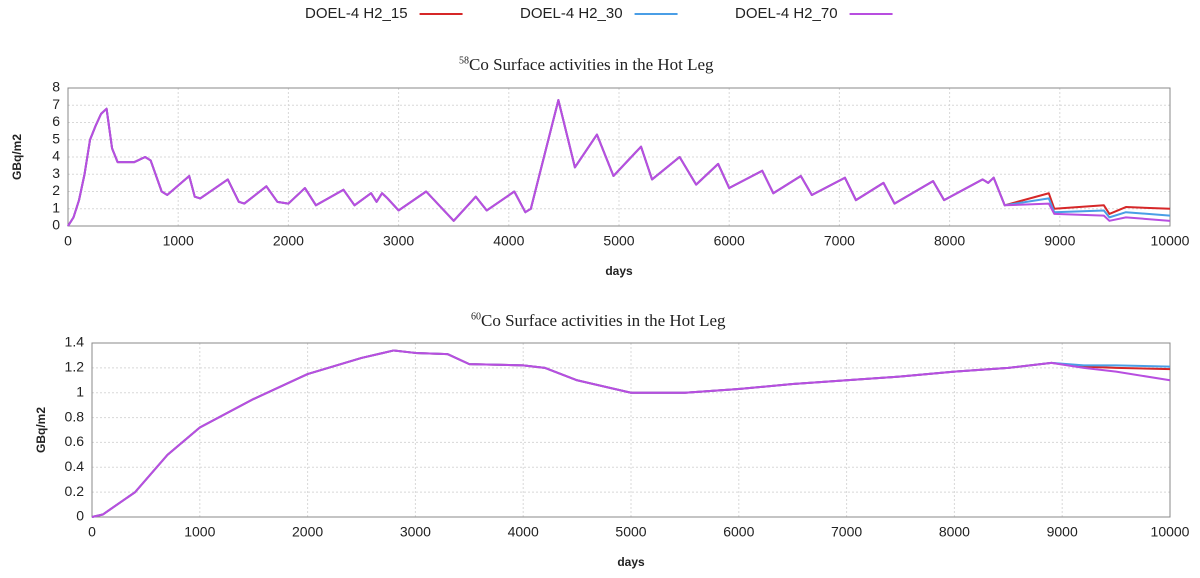 This screenshot has height=578, width=1200. I want to click on y-tick-label: 4, so click(56, 156).